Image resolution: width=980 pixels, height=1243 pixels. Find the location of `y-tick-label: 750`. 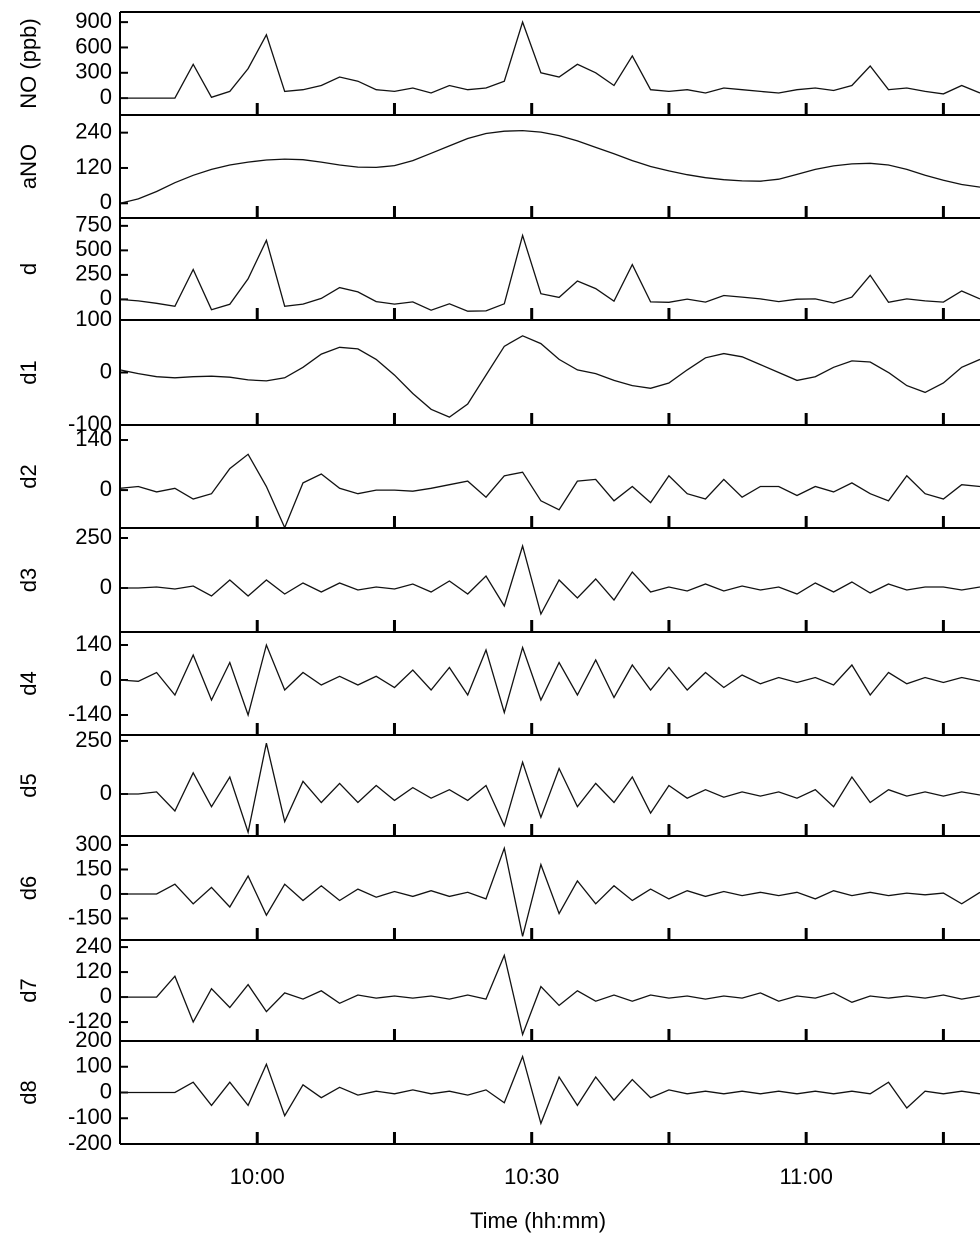

y-tick-label: 750 is located at coordinates (93, 224).